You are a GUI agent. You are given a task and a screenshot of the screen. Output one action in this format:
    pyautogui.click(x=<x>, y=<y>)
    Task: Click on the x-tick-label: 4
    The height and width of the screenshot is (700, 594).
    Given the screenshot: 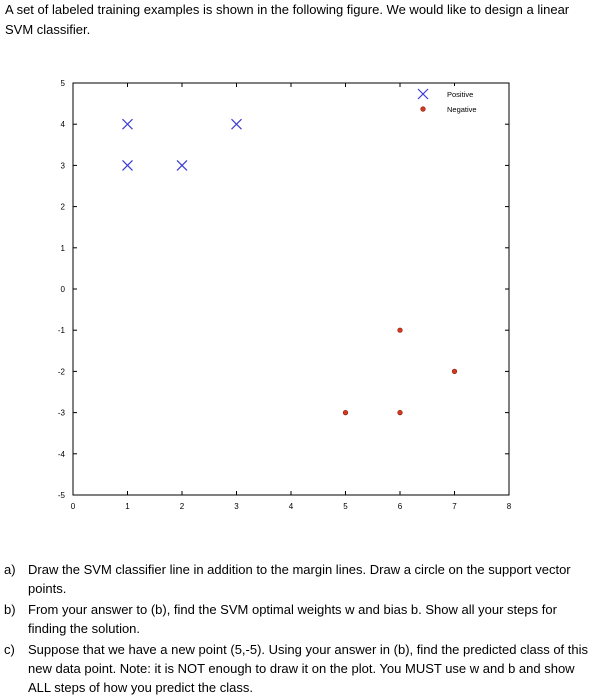 What is the action you would take?
    pyautogui.click(x=291, y=506)
    